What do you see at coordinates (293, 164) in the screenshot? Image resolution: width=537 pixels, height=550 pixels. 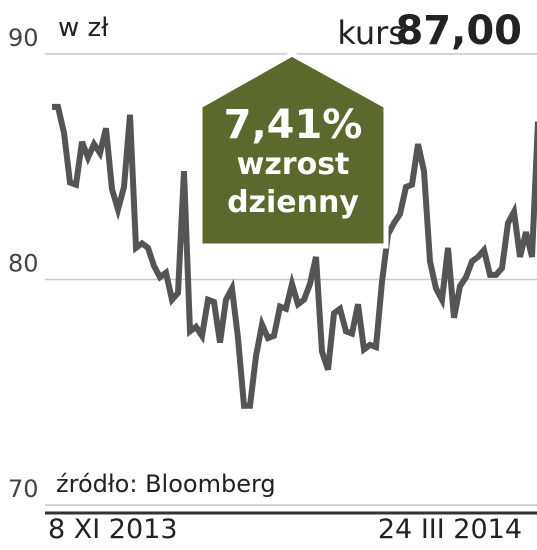 I see `badge-line1: wzrost` at bounding box center [293, 164].